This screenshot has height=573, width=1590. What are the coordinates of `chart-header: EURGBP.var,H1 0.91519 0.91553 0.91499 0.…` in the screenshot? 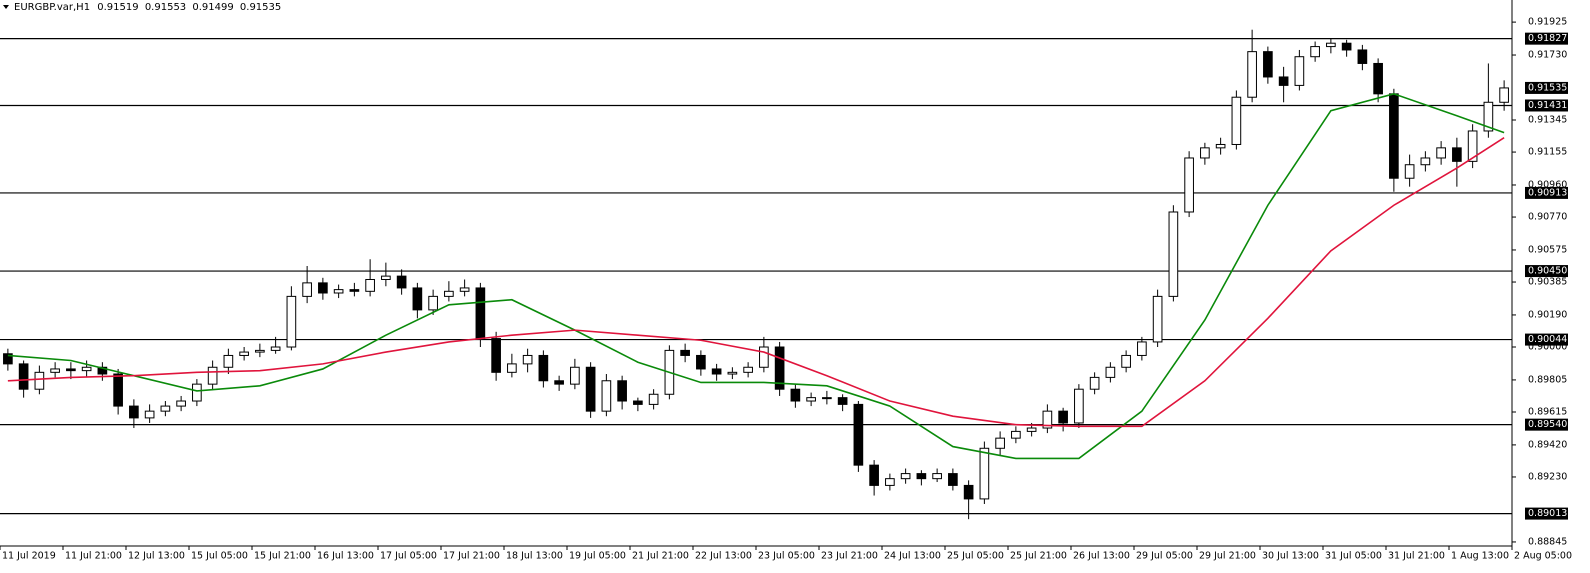 It's located at (147, 7).